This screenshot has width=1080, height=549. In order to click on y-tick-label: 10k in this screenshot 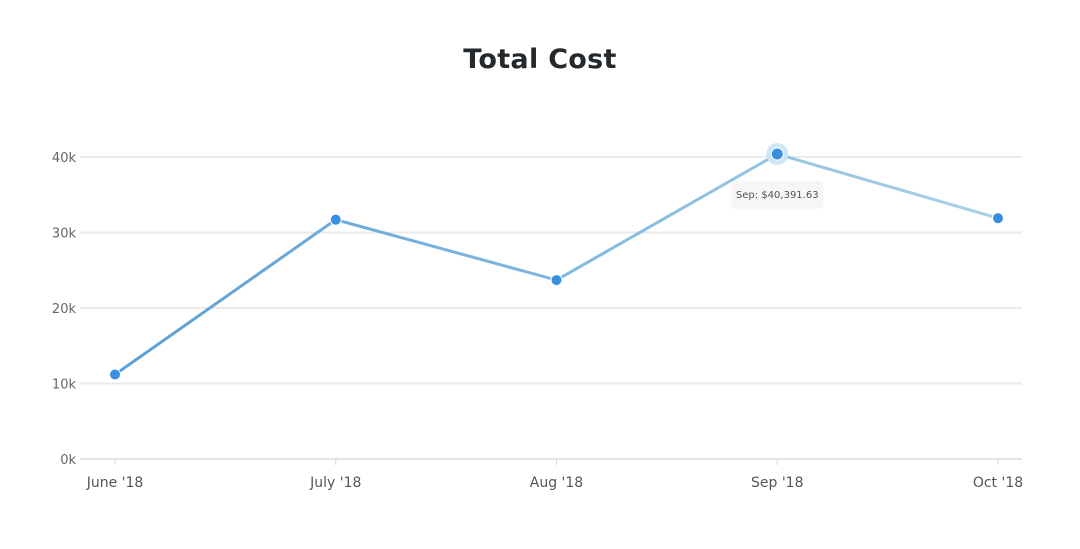, I will do `click(64, 385)`.